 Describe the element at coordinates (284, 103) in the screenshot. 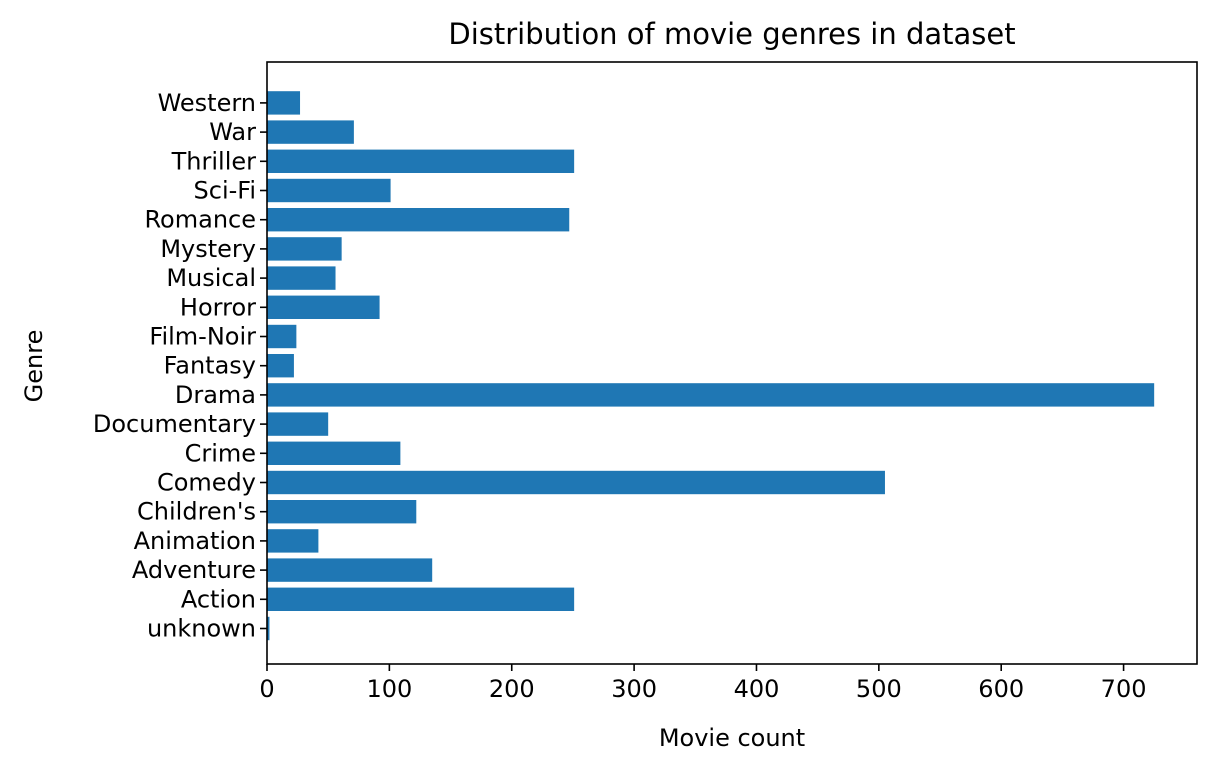

I see `bar-western` at that location.